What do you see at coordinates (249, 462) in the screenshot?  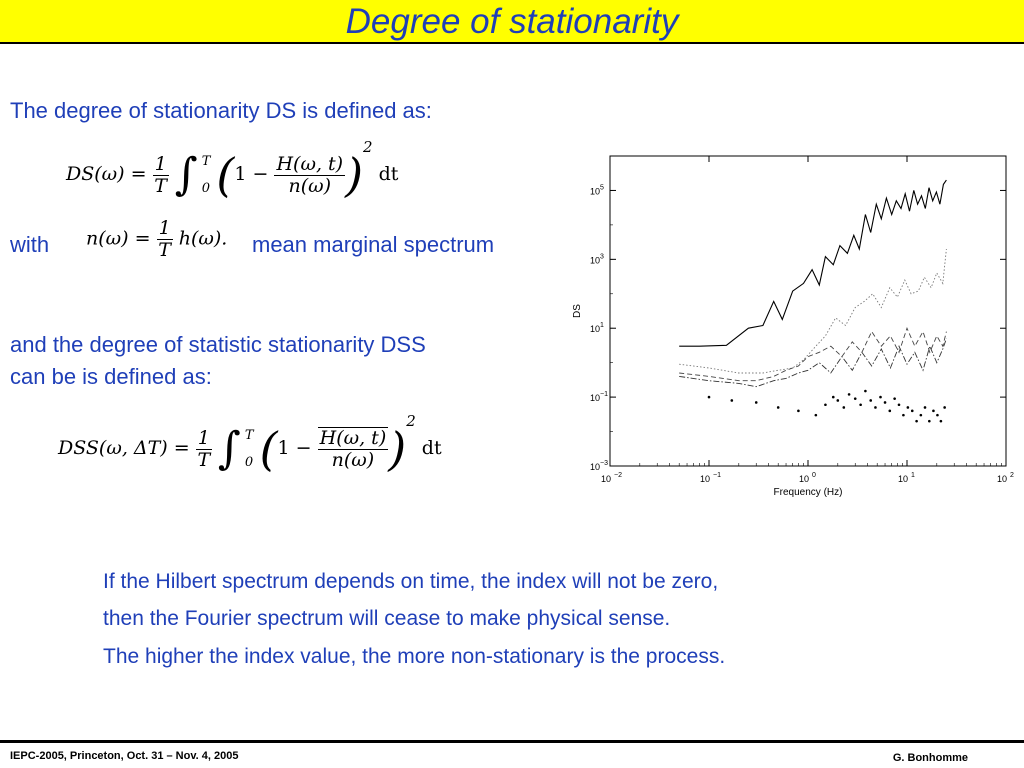 I see `dss-int-lower: 0` at bounding box center [249, 462].